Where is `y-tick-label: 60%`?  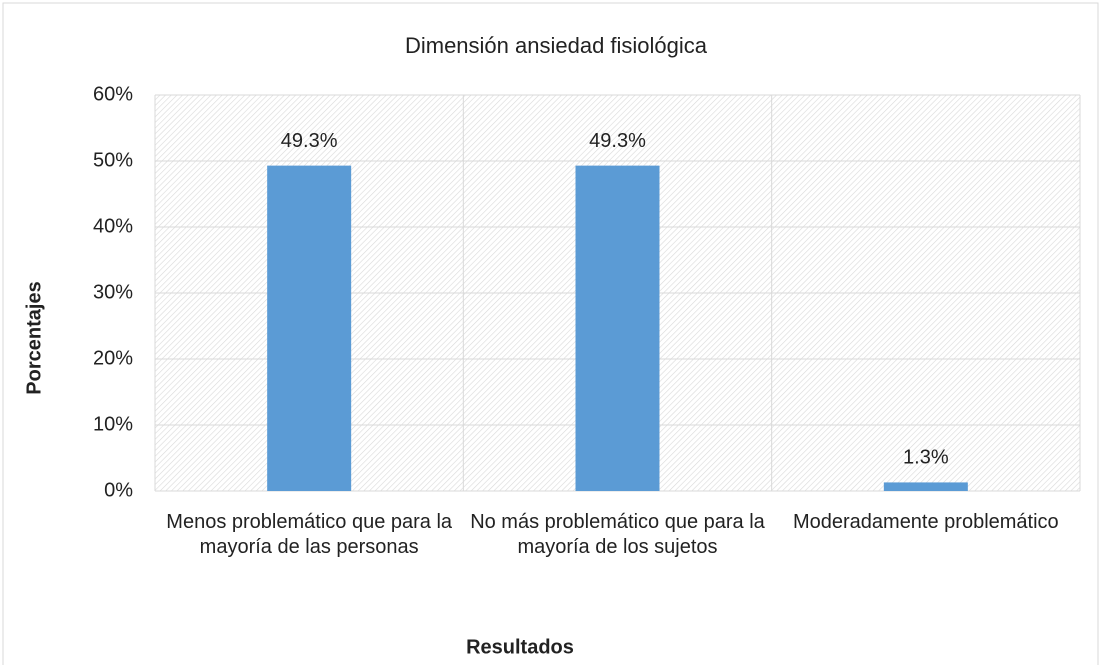
y-tick-label: 60% is located at coordinates (113, 94).